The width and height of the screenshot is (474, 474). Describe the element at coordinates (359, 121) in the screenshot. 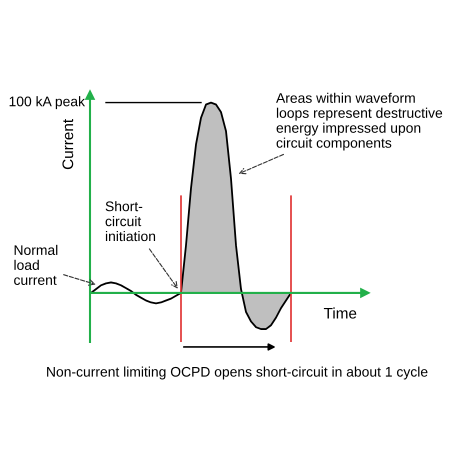

I see `annotation: Areas within waveform loops represent destructive energy impressed upon circuit components` at that location.